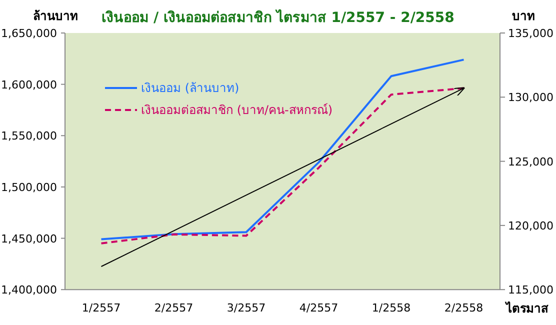 Image resolution: width=556 pixels, height=325 pixels. What do you see at coordinates (531, 161) in the screenshot?
I see `y2-tick-label: 125,000` at bounding box center [531, 161].